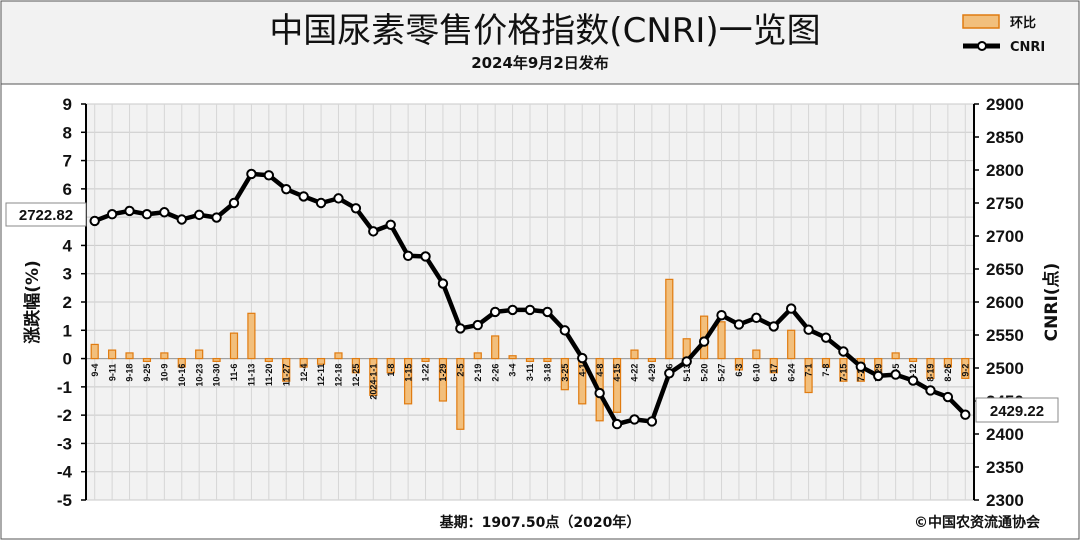  I want to click on x-tick-label: 12-25, so click(356, 375).